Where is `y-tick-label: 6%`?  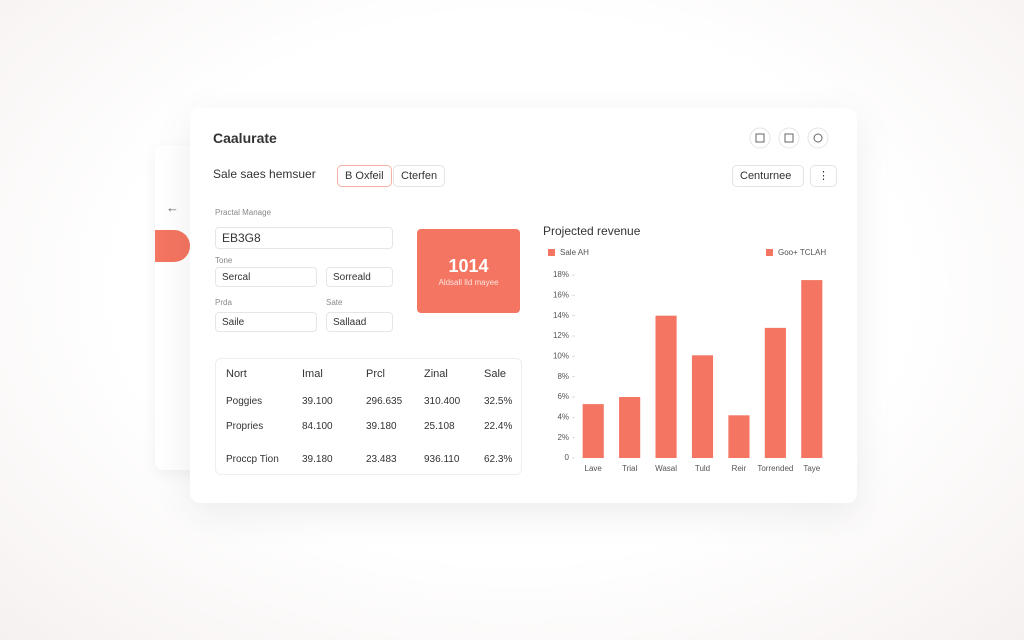
y-tick-label: 6% is located at coordinates (563, 396).